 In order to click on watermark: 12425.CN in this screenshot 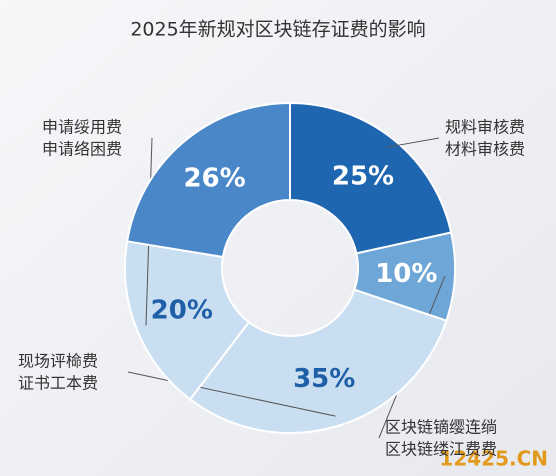, I will do `click(493, 459)`.